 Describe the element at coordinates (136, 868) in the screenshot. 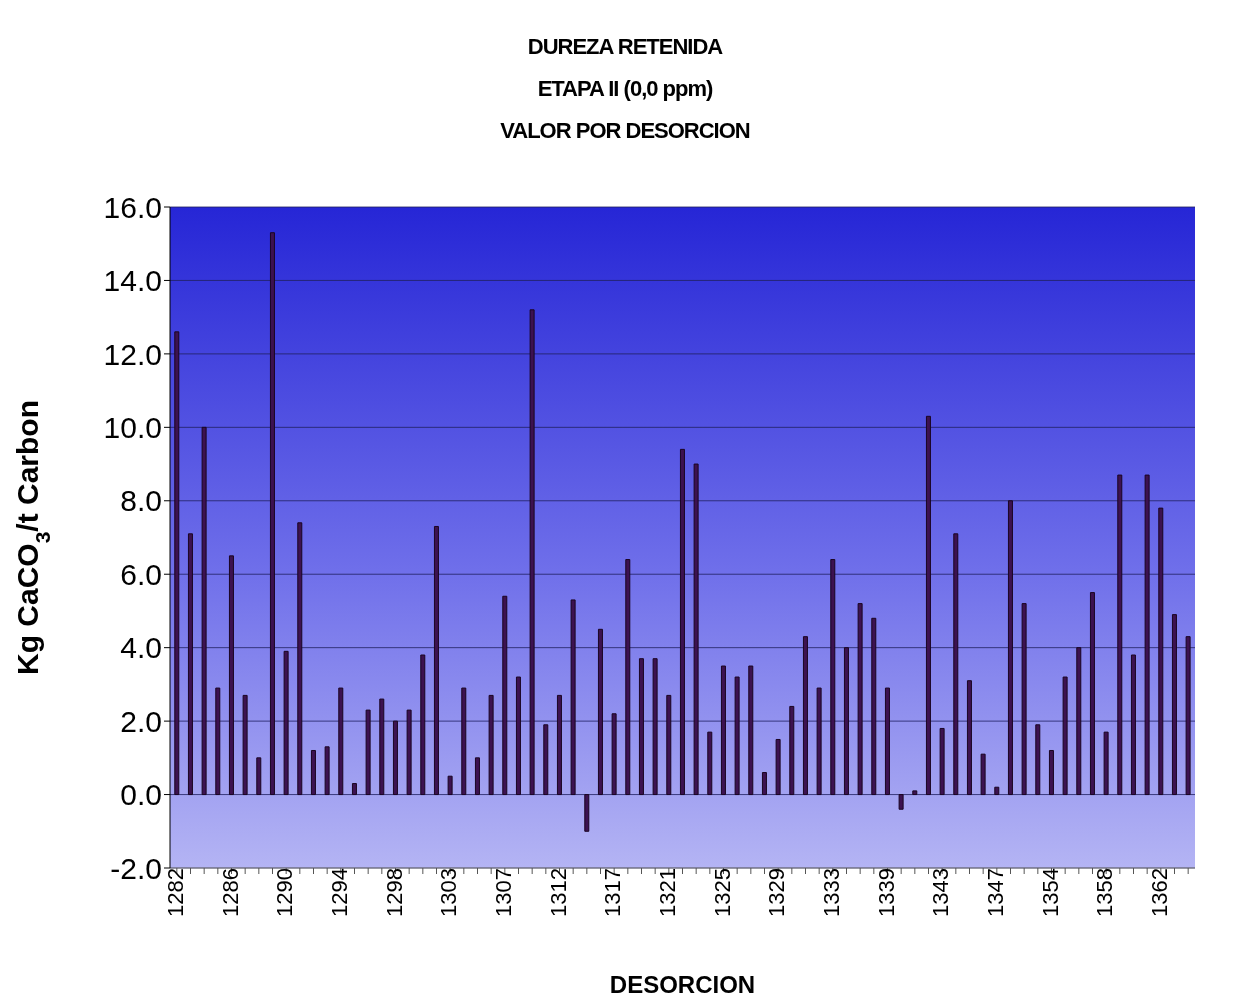

I see `y-tick-label: -2.0` at that location.